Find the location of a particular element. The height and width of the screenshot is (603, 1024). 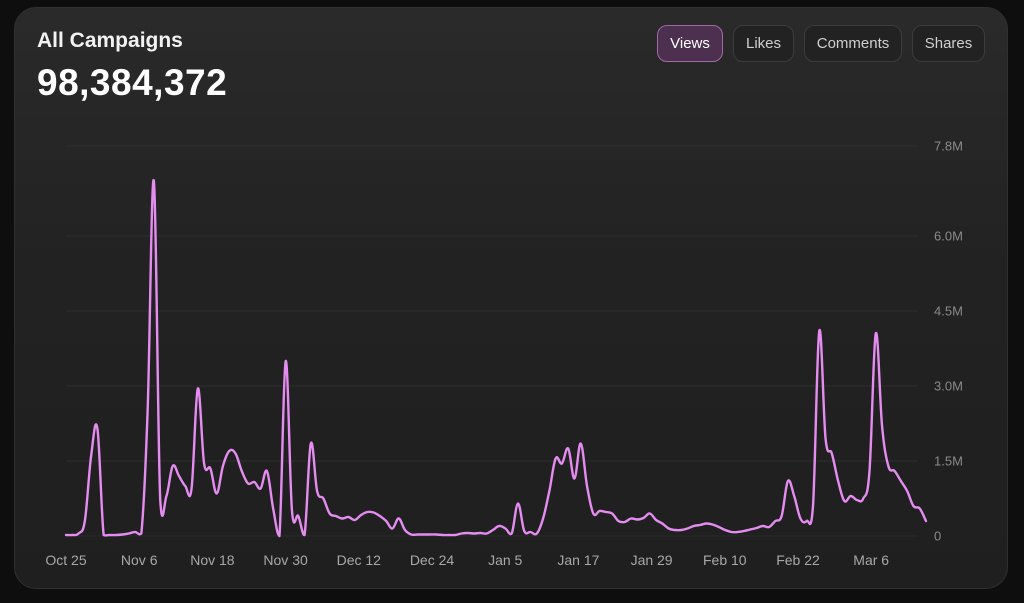

y-tick-label: 0 is located at coordinates (937, 536).